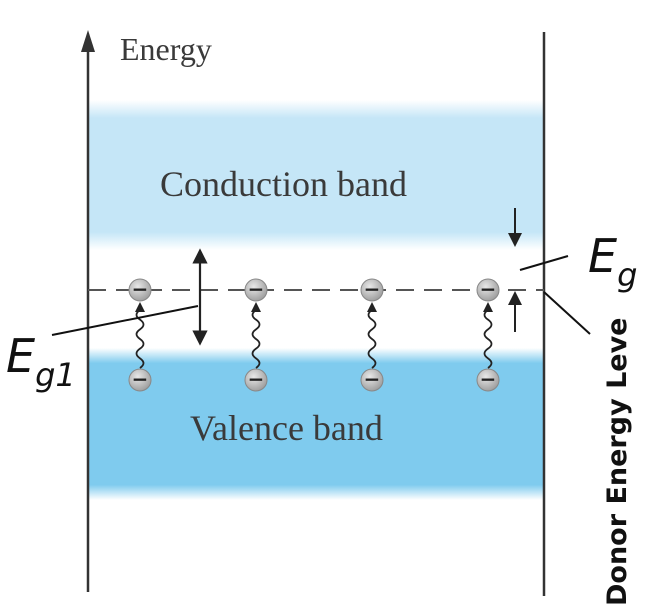 This screenshot has height=610, width=666. Describe the element at coordinates (41, 361) in the screenshot. I see `eg1-label: Eg1` at that location.